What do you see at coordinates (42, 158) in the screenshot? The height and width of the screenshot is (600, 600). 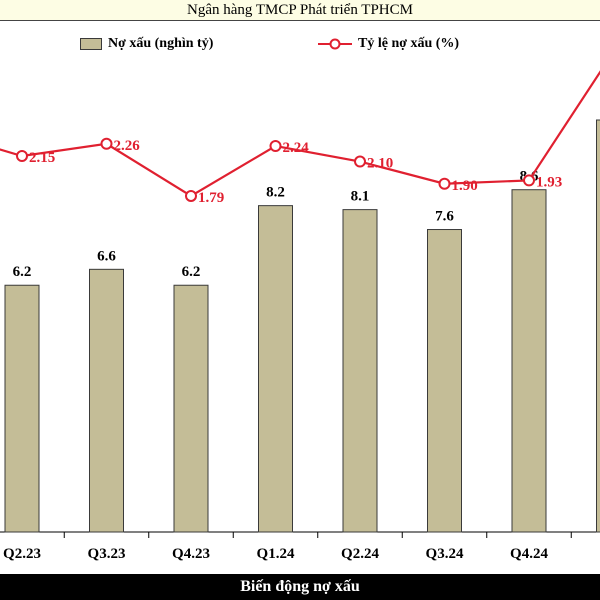 I see `rate-value-label: 2.15` at bounding box center [42, 158].